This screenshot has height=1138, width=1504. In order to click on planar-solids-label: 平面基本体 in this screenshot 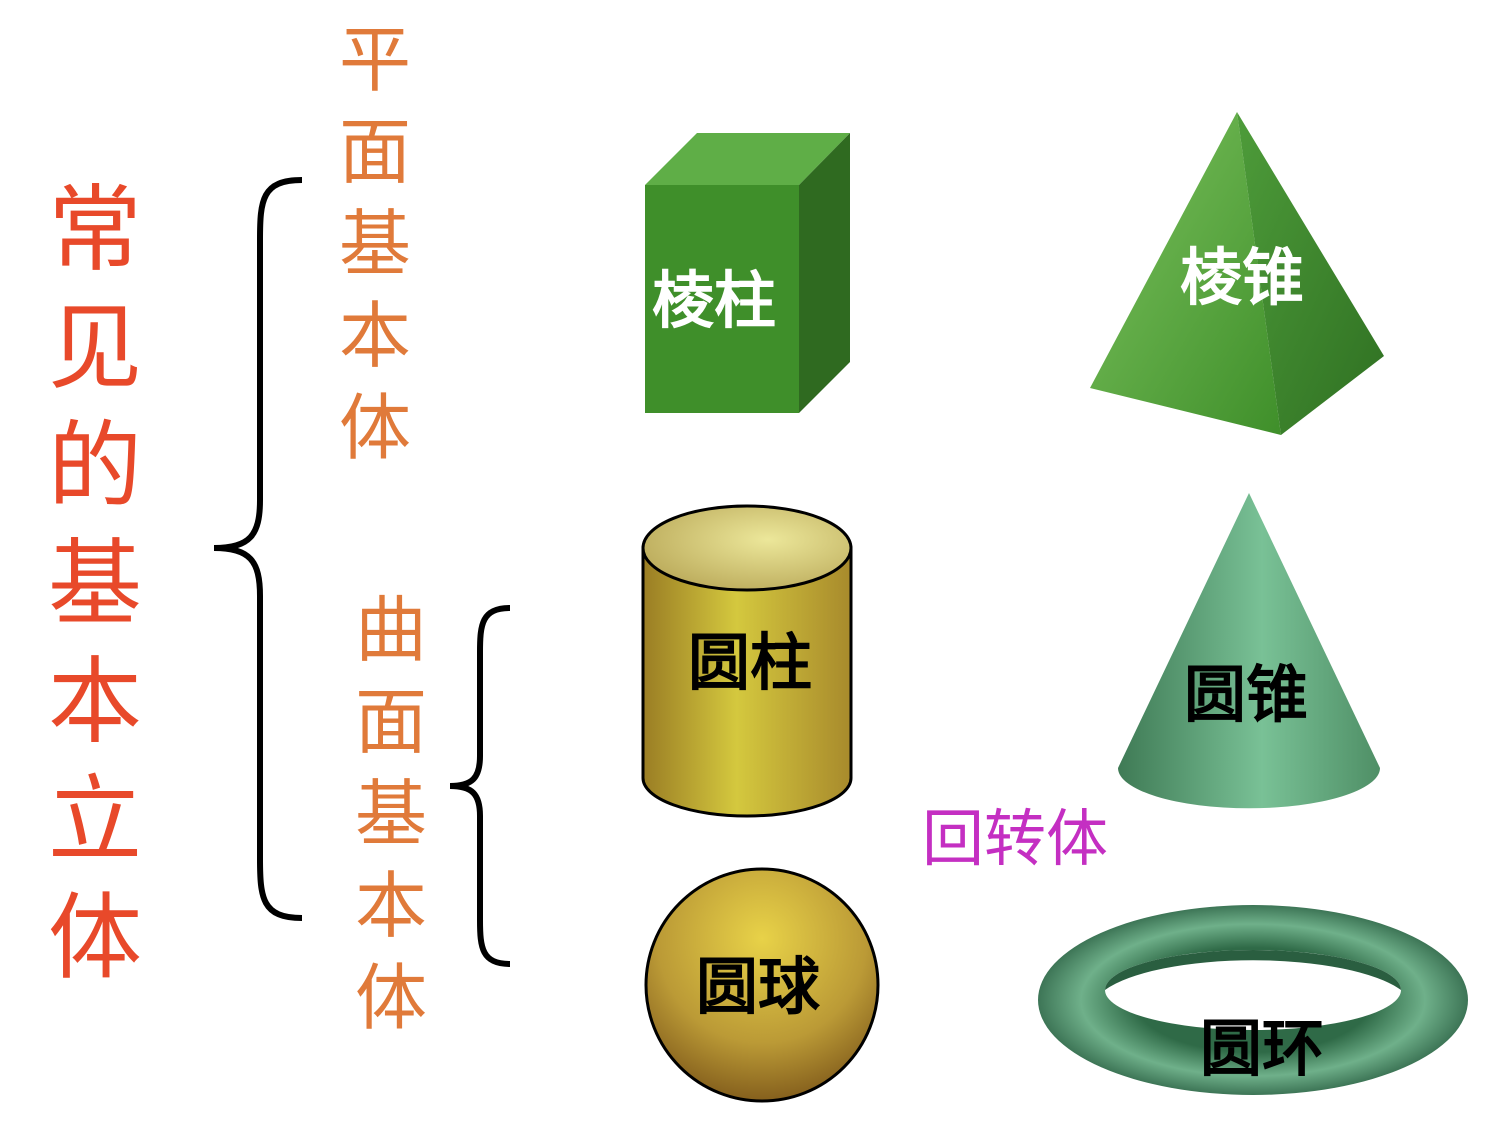, I will do `click(375, 244)`.